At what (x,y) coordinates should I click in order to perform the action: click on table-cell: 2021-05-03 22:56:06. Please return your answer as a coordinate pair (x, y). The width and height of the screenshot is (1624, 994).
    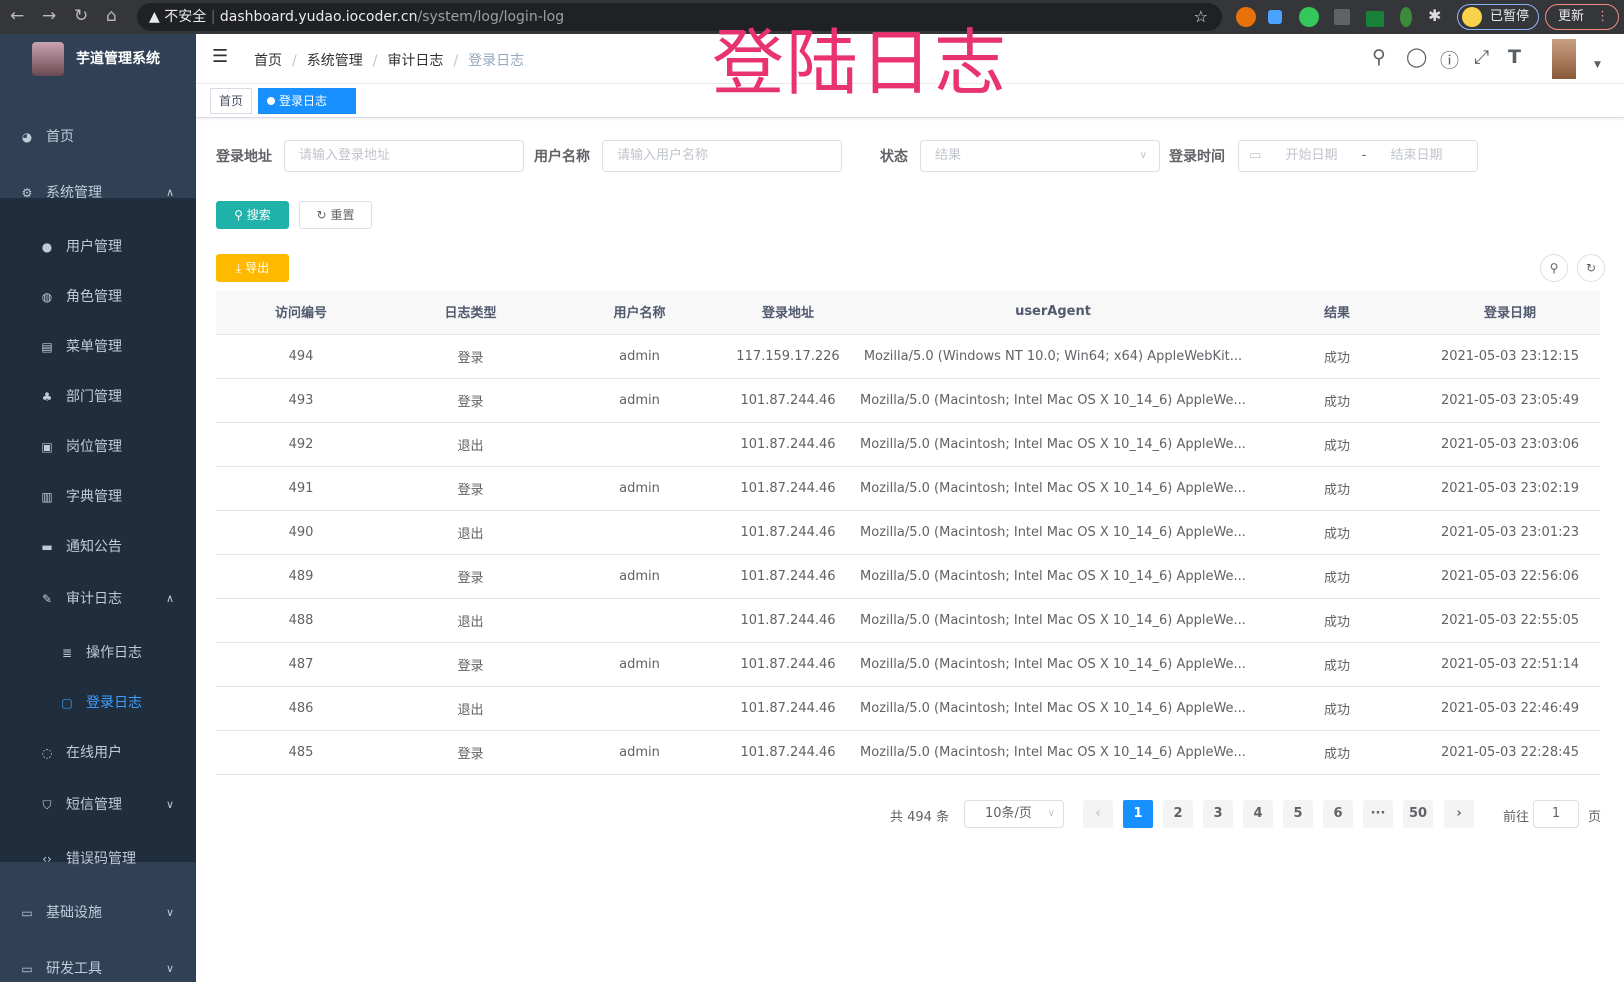
    Looking at the image, I should click on (1510, 576).